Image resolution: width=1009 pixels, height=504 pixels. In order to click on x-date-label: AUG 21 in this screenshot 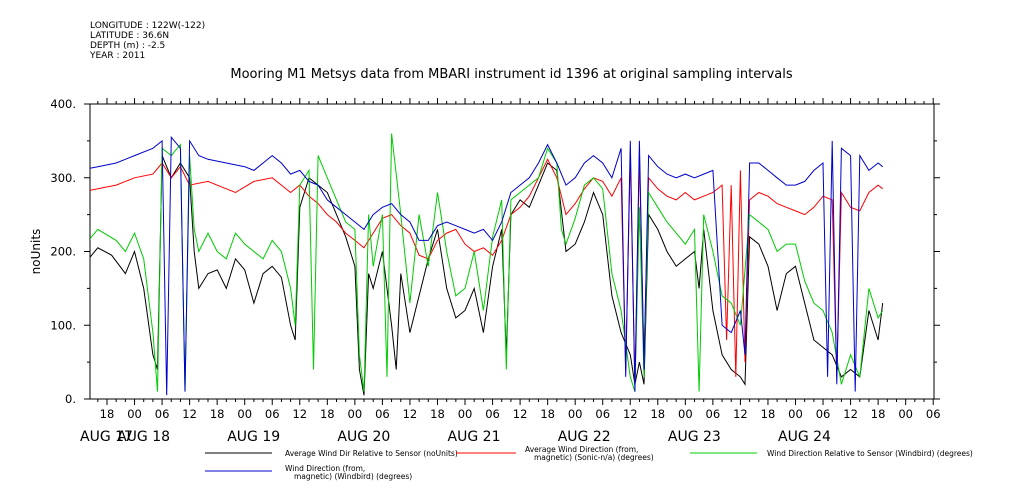, I will do `click(474, 437)`.